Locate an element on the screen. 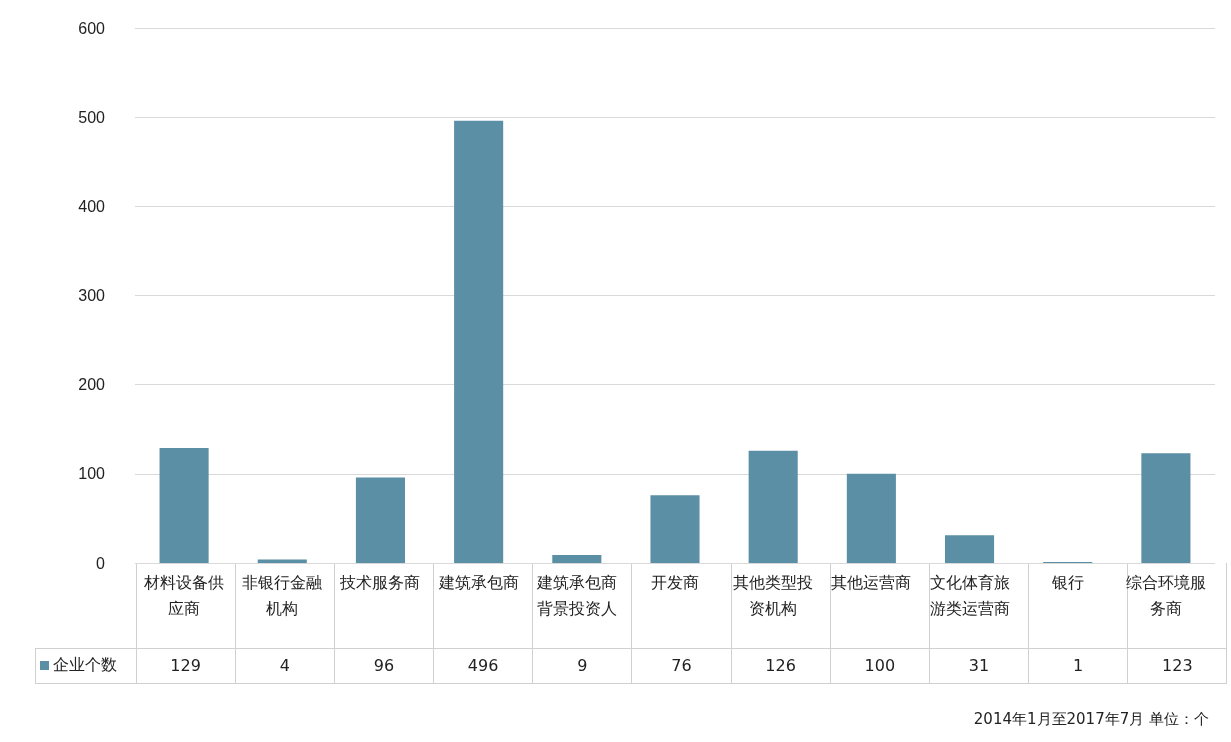 This screenshot has height=742, width=1231. y-tick-label: 0 is located at coordinates (101, 563).